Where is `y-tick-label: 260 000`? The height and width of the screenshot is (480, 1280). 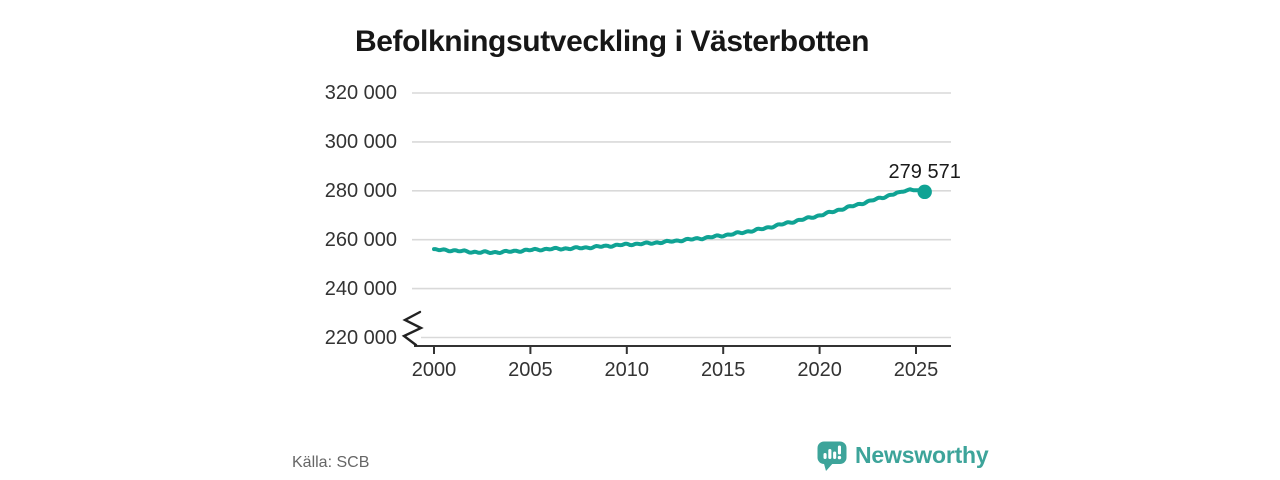
y-tick-label: 260 000 is located at coordinates (360, 239).